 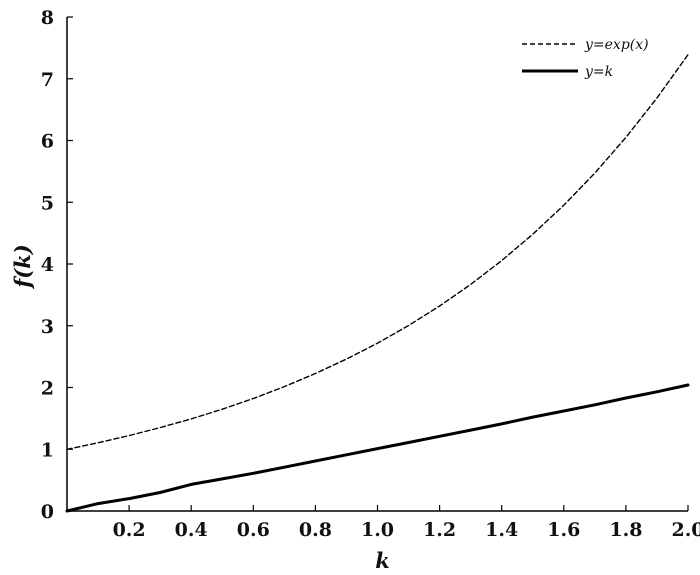 What do you see at coordinates (47, 80) in the screenshot?
I see `y-tick-label: 7` at bounding box center [47, 80].